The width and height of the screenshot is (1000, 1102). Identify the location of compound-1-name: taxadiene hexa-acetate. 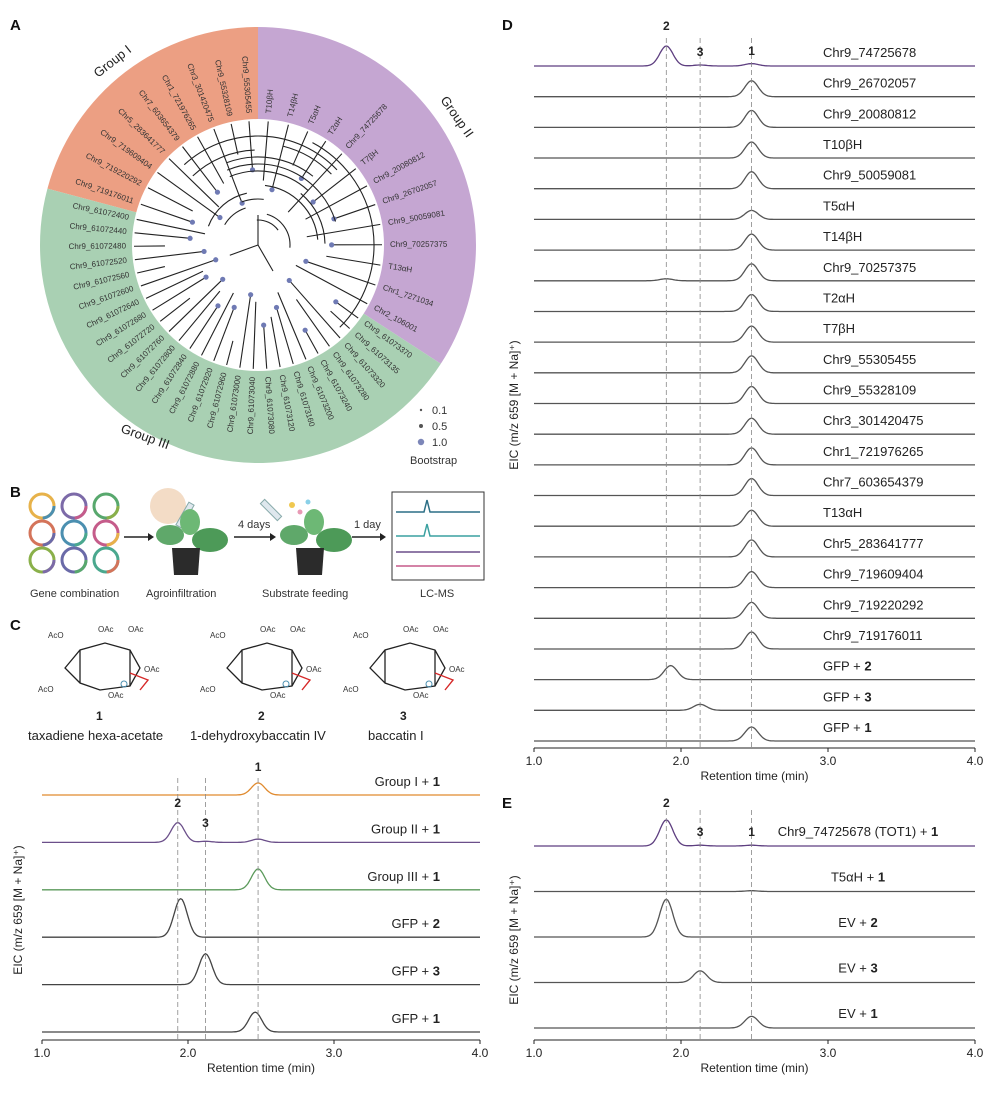
(95, 735).